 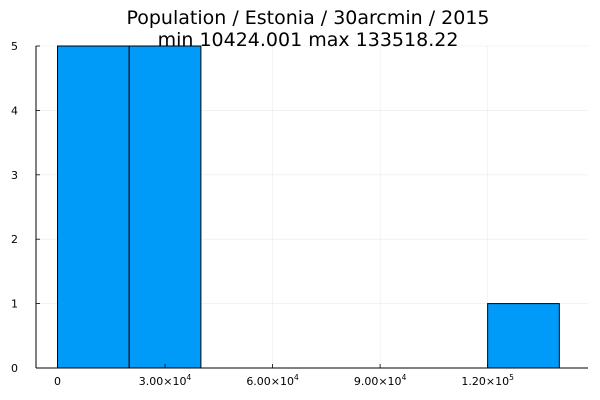 I want to click on y-tick-label: 2, so click(x=14, y=239).